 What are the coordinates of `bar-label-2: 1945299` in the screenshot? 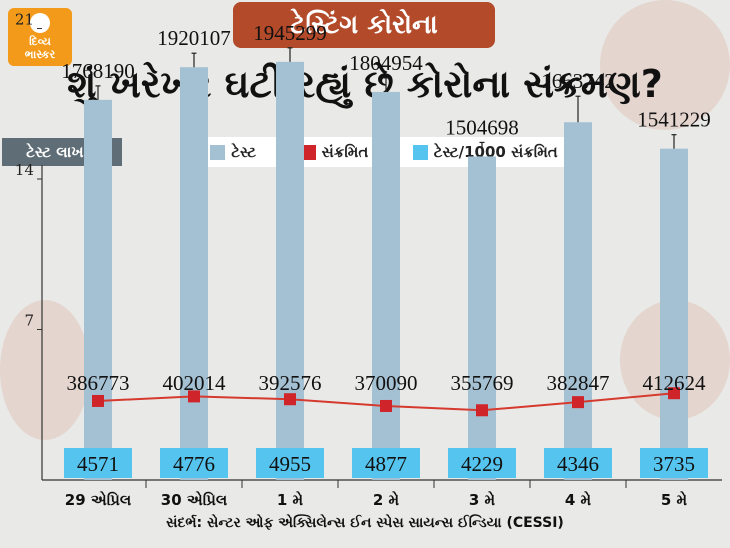 It's located at (290, 33).